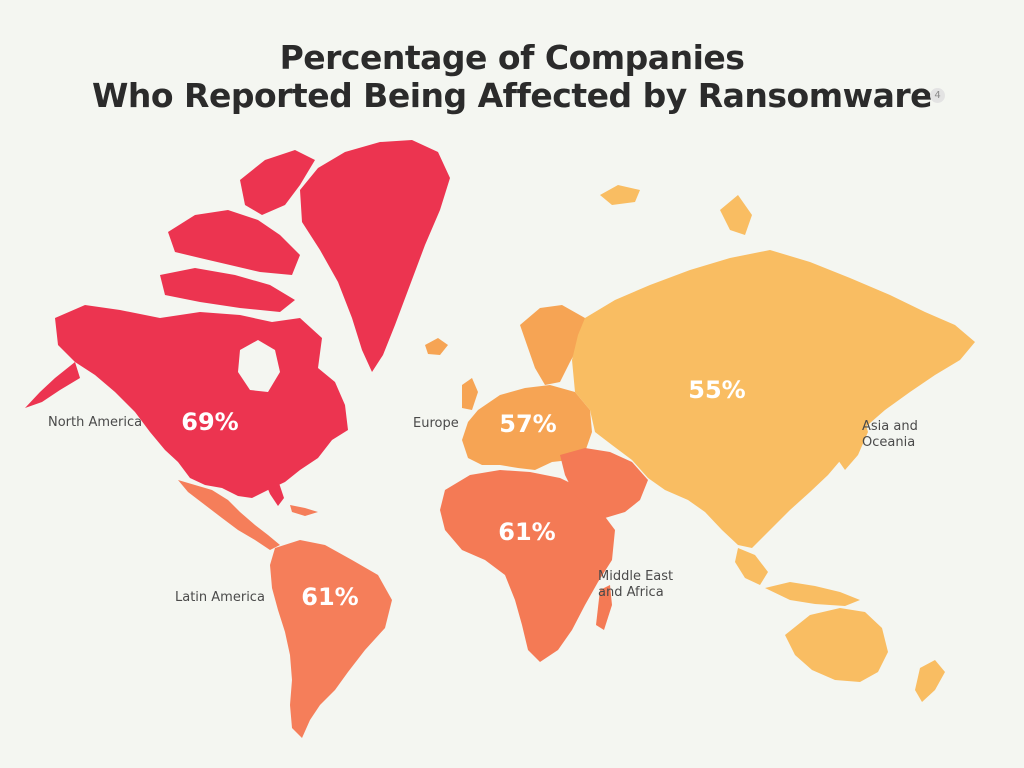  What do you see at coordinates (716, 390) in the screenshot?
I see `asia-oceania-percent: 55%` at bounding box center [716, 390].